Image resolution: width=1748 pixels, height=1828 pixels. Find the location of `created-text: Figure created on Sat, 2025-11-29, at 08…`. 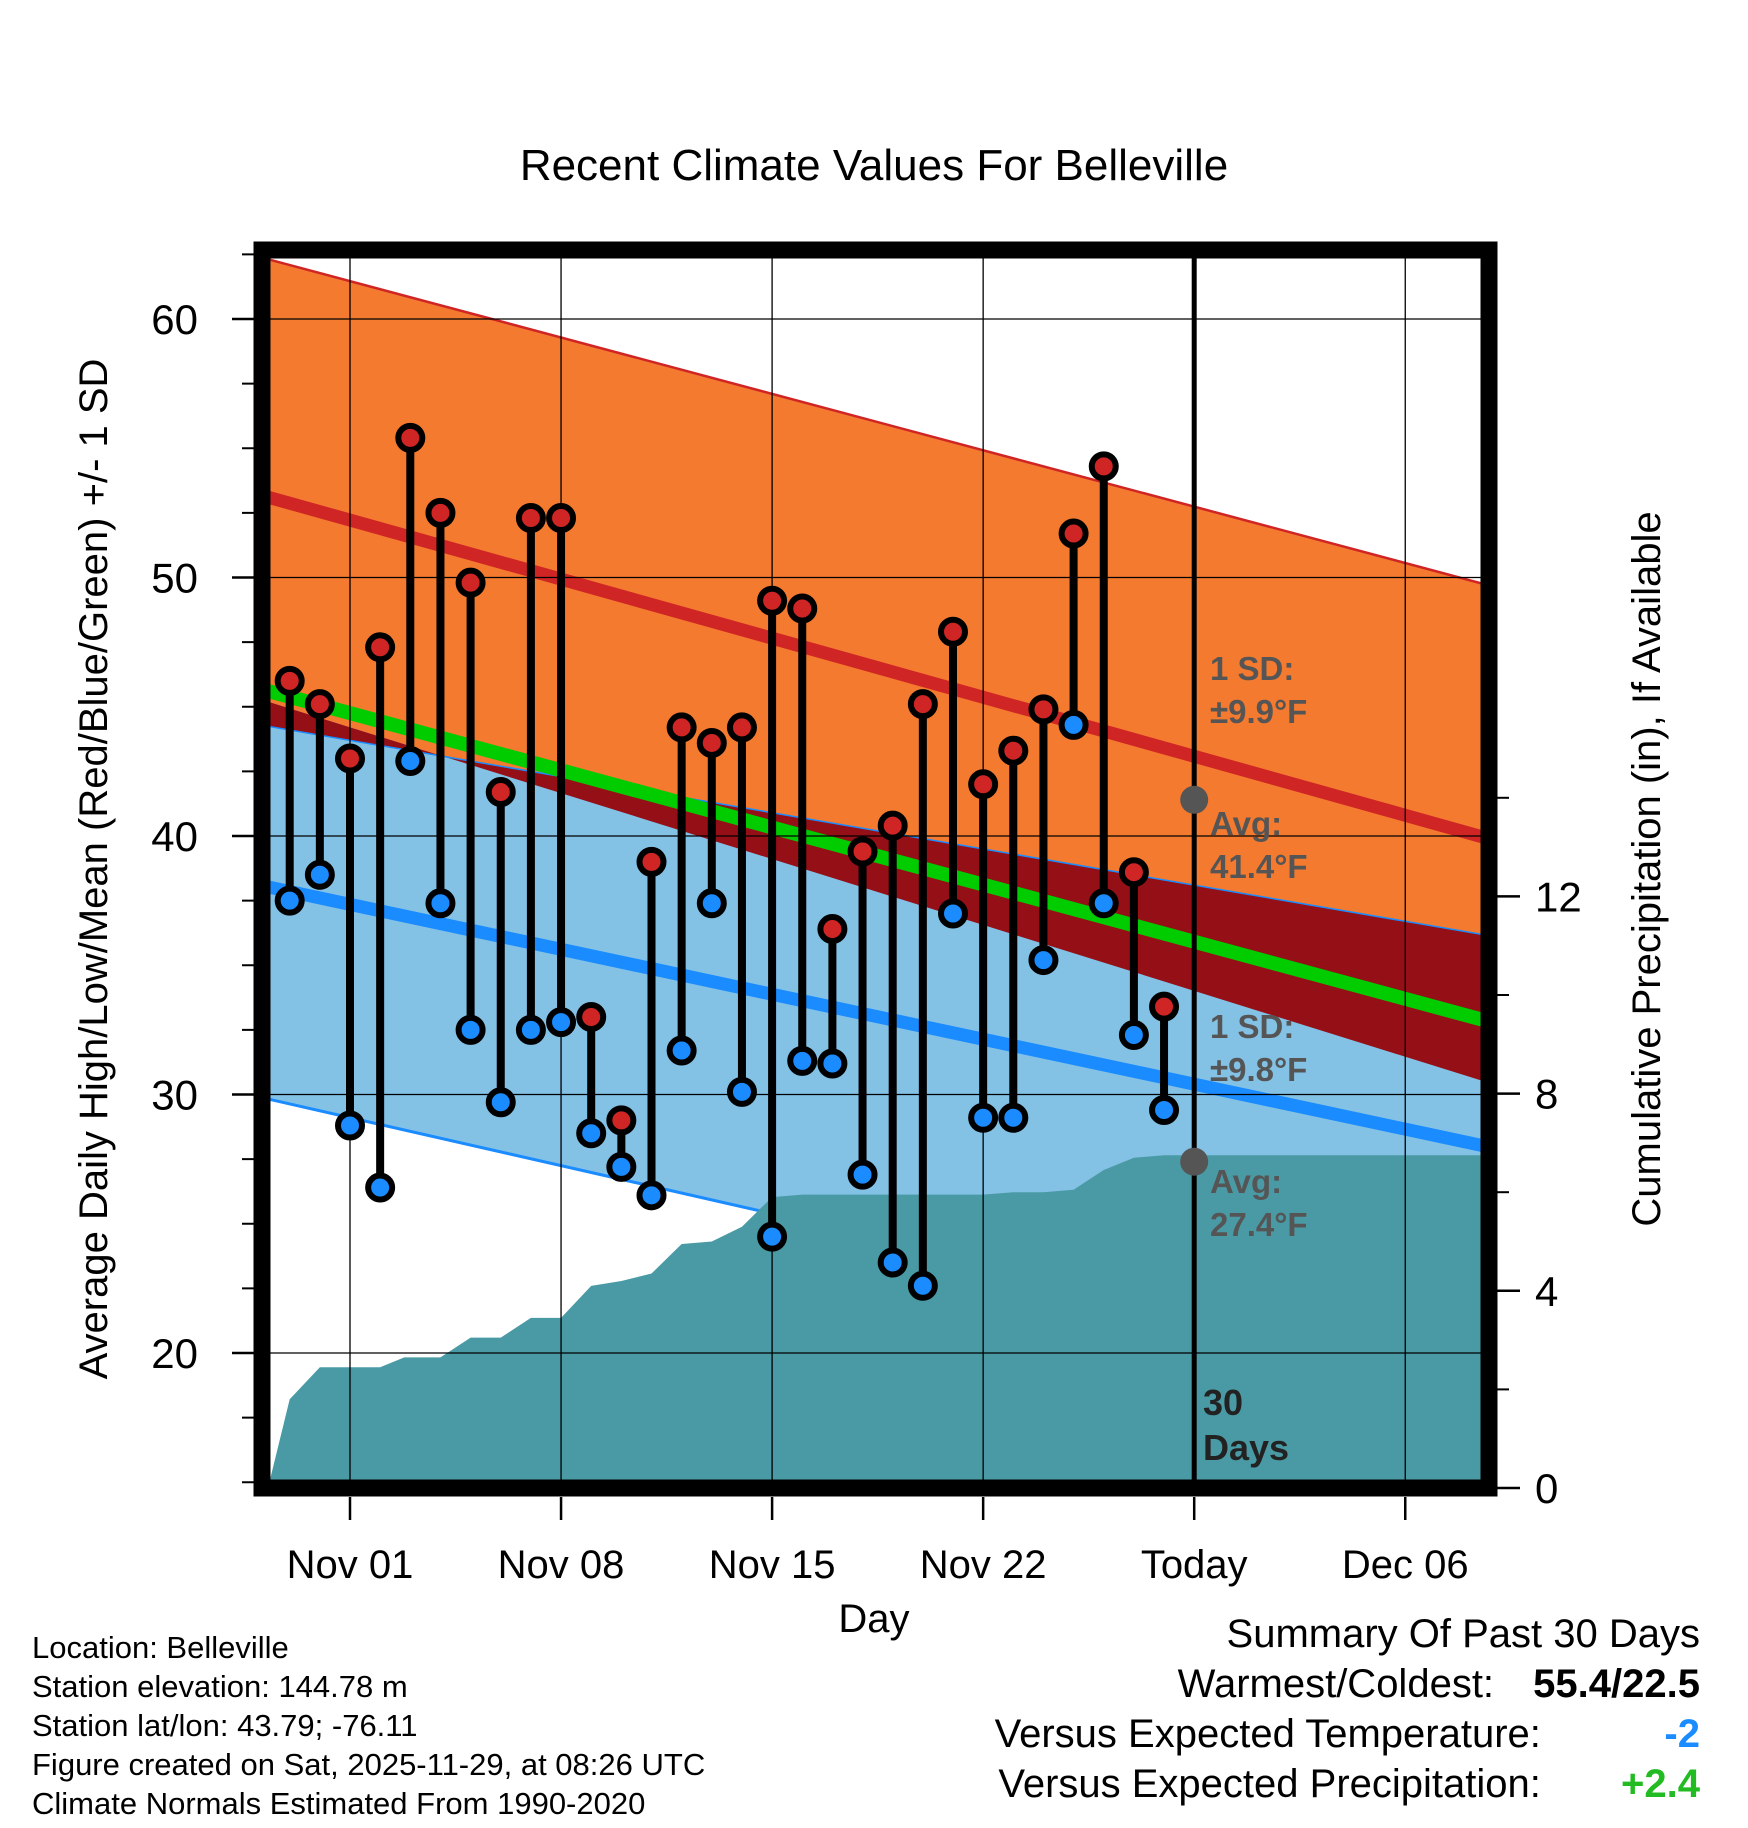

created-text: Figure created on Sat, 2025-11-29, at 08… is located at coordinates (369, 1764).